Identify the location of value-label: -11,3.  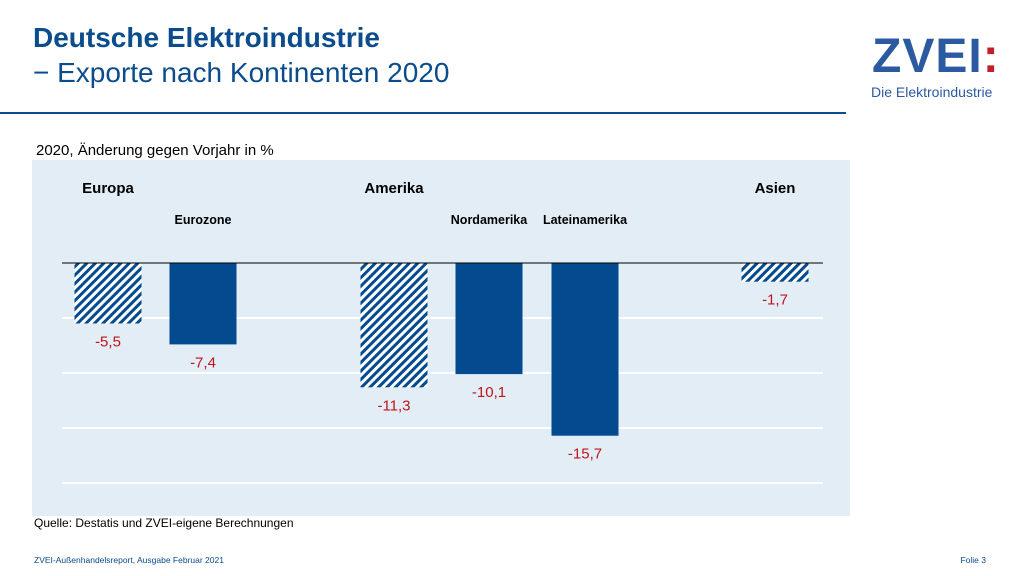
(393, 405).